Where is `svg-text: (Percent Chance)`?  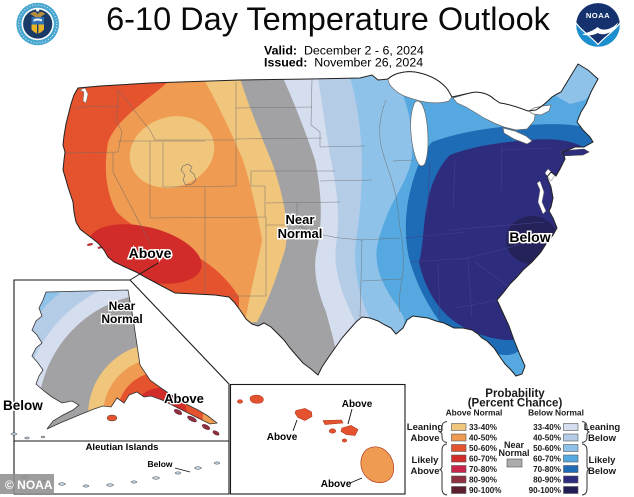
svg-text: (Percent Chance) is located at coordinates (515, 404).